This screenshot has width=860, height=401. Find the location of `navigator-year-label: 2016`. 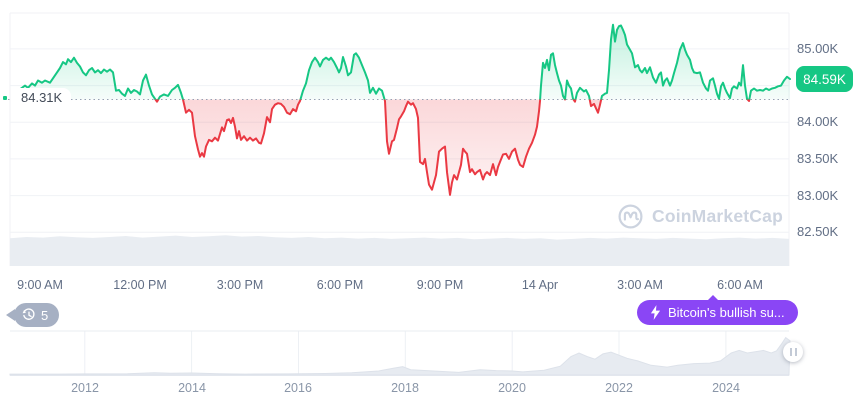

navigator-year-label: 2016 is located at coordinates (298, 388).